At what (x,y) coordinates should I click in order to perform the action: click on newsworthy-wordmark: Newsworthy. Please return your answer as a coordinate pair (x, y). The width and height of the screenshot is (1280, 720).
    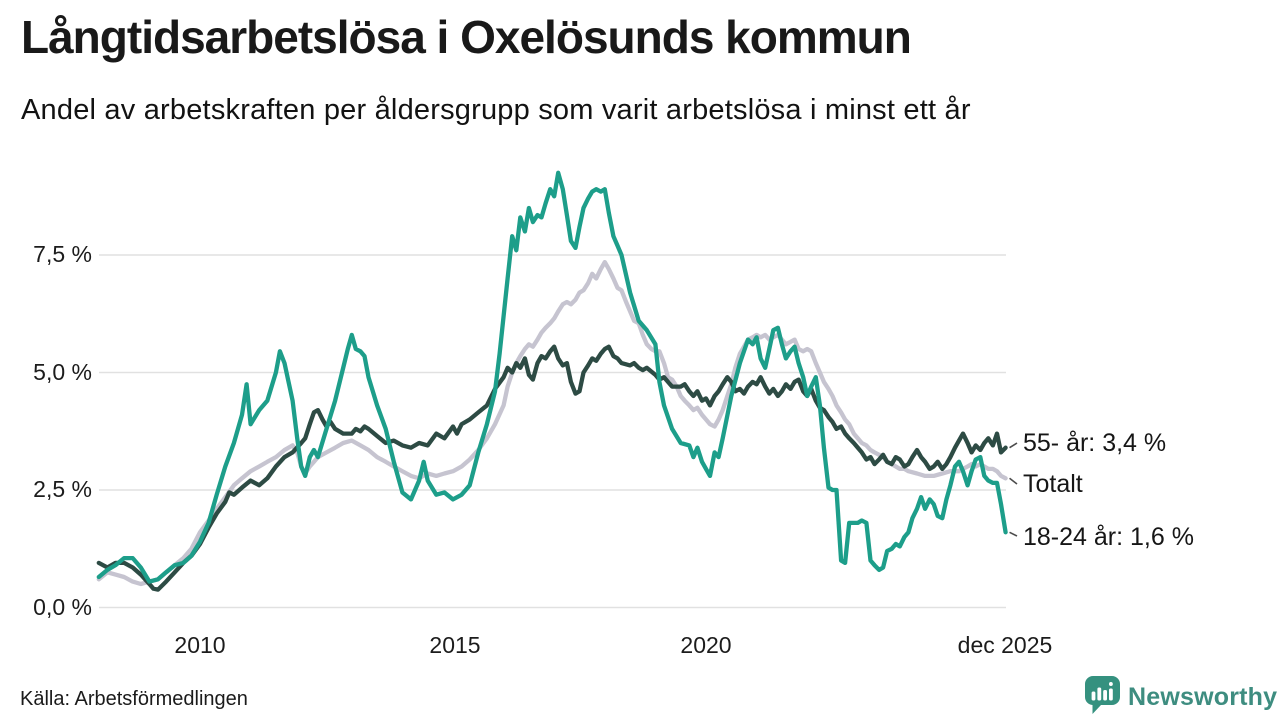
    Looking at the image, I should click on (1203, 696).